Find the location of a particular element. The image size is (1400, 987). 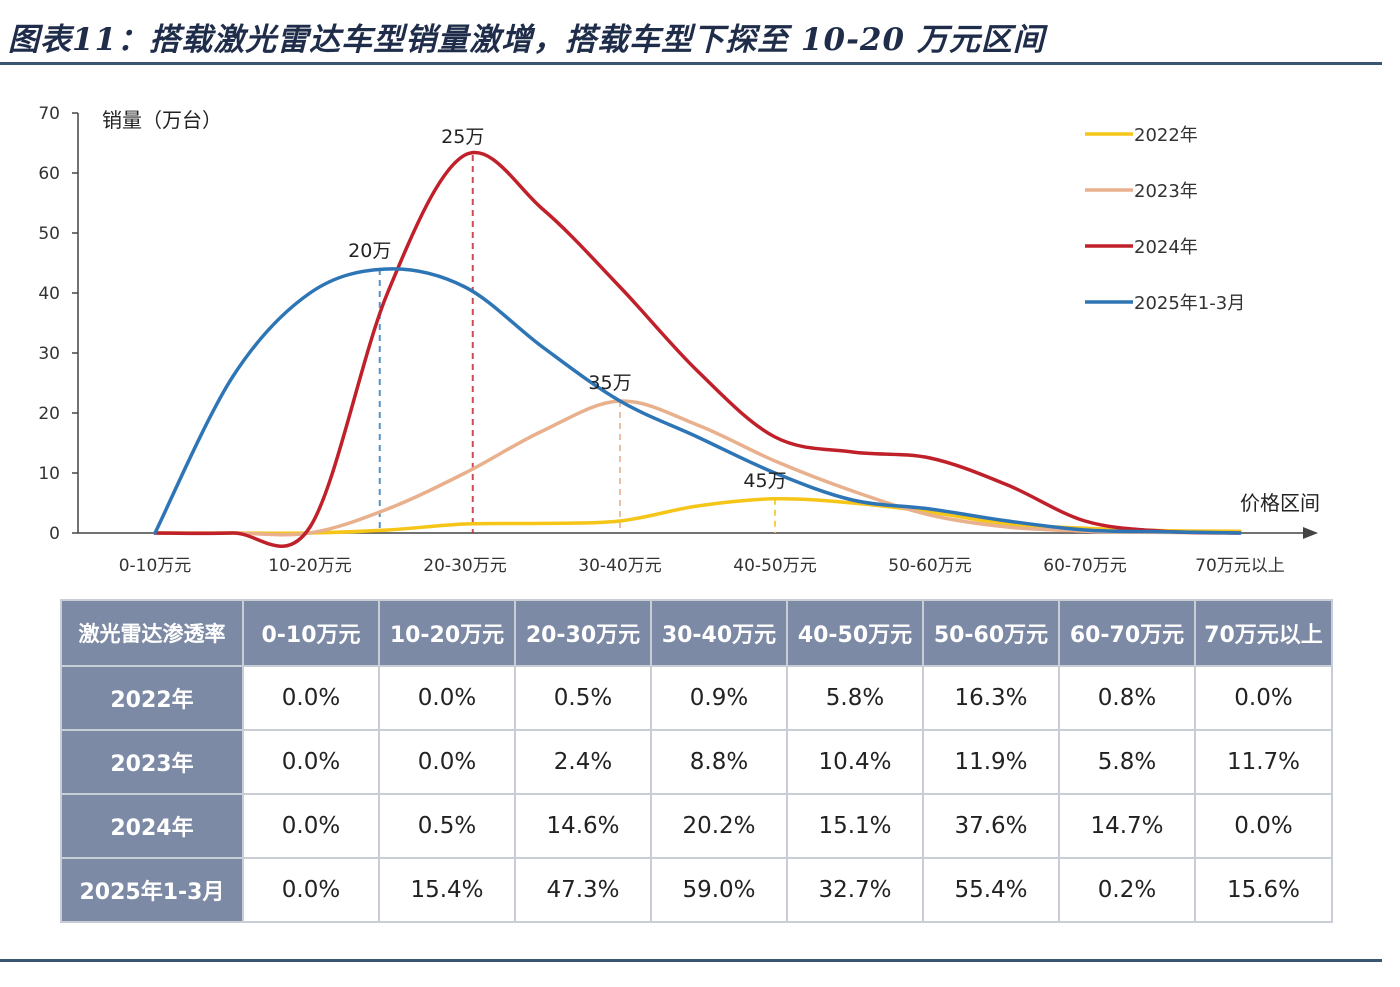

annotation-label: 25万 is located at coordinates (462, 137).